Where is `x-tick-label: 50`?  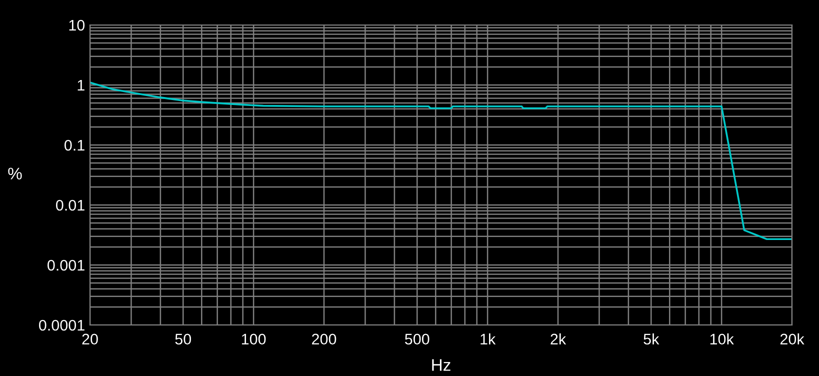
x-tick-label: 50 is located at coordinates (183, 339).